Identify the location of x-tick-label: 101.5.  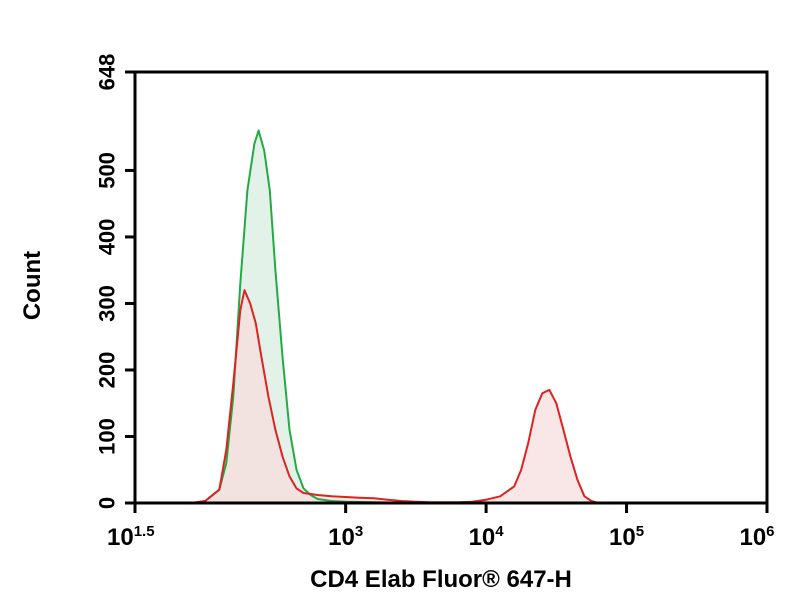
(131, 537).